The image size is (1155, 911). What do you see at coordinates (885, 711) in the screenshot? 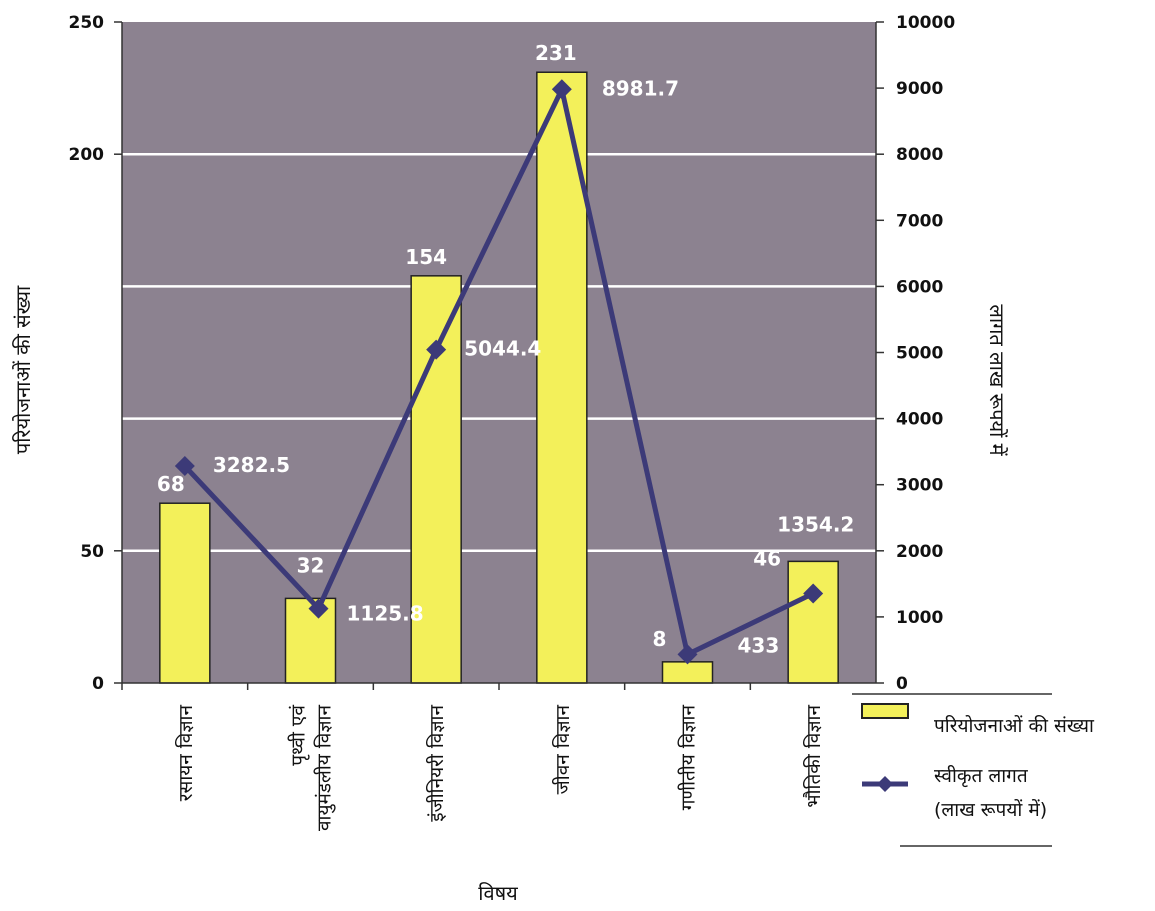
I see `legend-swatch-bar` at bounding box center [885, 711].